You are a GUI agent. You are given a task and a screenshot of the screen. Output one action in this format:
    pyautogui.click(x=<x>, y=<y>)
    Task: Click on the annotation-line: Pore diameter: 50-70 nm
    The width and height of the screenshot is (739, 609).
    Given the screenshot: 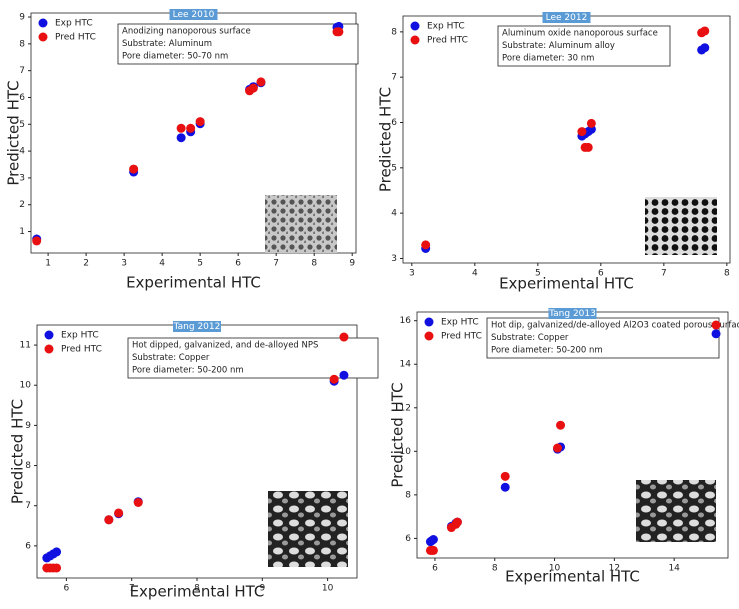 What is the action you would take?
    pyautogui.click(x=175, y=57)
    